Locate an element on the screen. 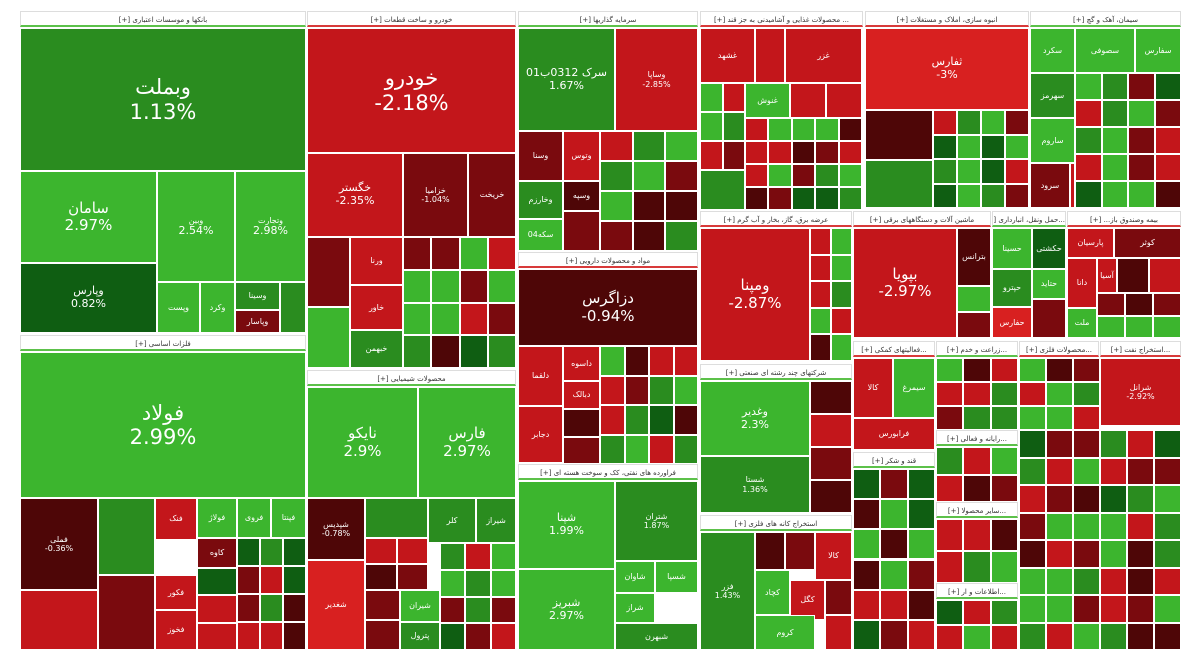 Image resolution: width=1200 pixels, height=664 pixels. tile-bpoya: بپویا -2.97% is located at coordinates (905, 283).